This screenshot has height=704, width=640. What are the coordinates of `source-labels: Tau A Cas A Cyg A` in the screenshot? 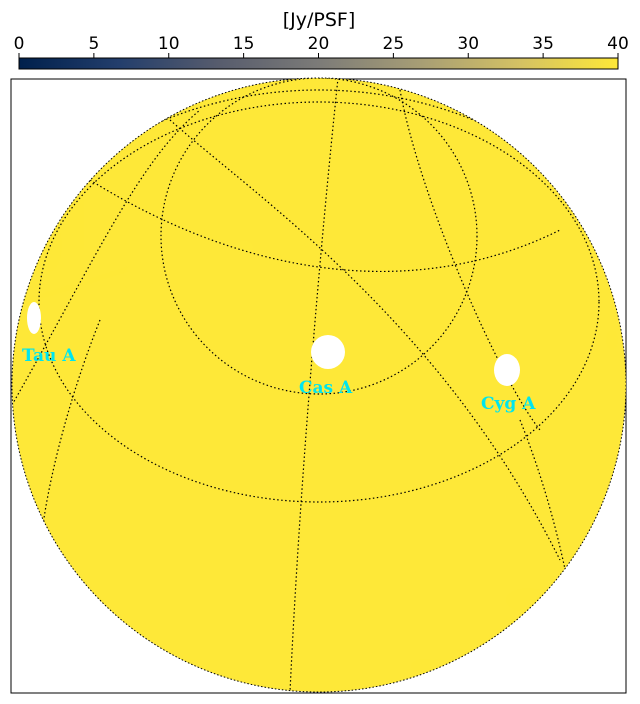 It's located at (279, 380).